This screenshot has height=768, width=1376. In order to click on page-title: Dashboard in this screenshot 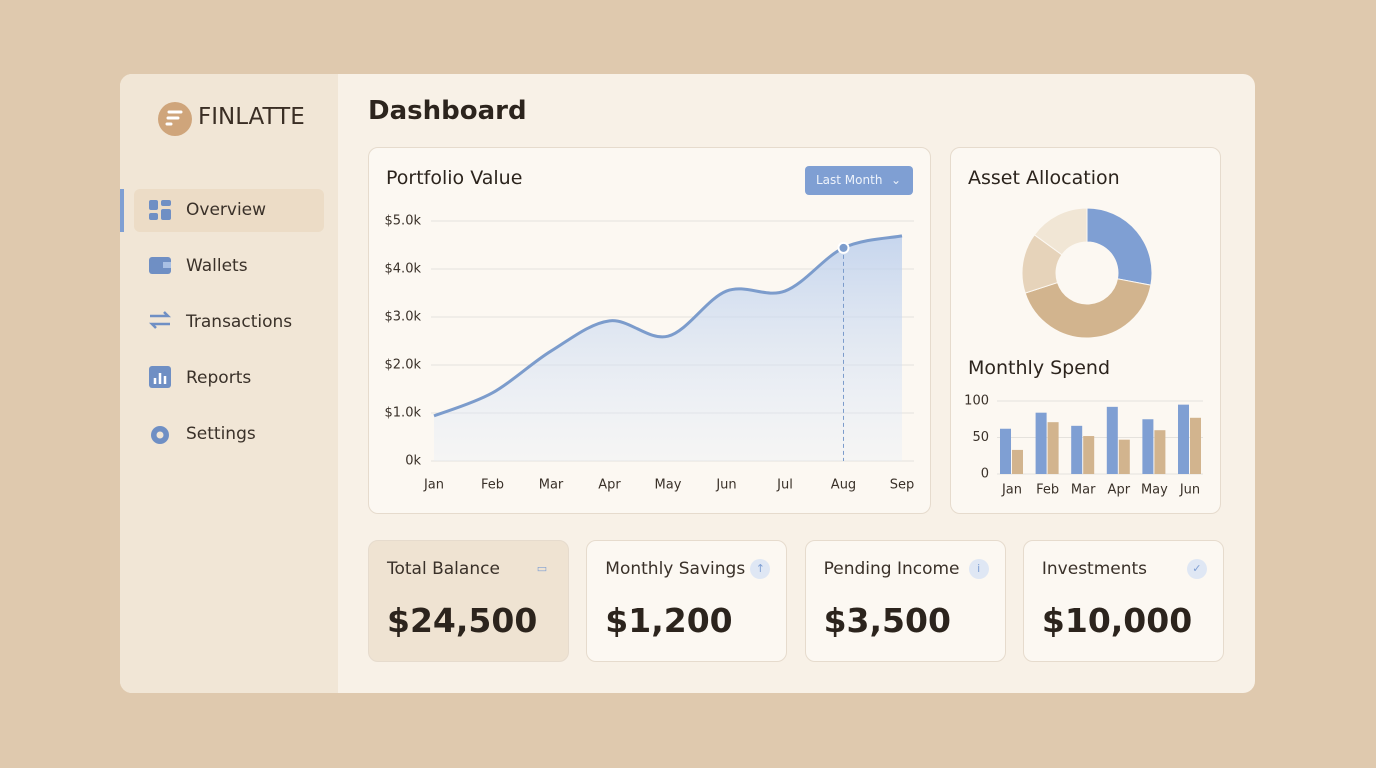, I will do `click(447, 111)`.